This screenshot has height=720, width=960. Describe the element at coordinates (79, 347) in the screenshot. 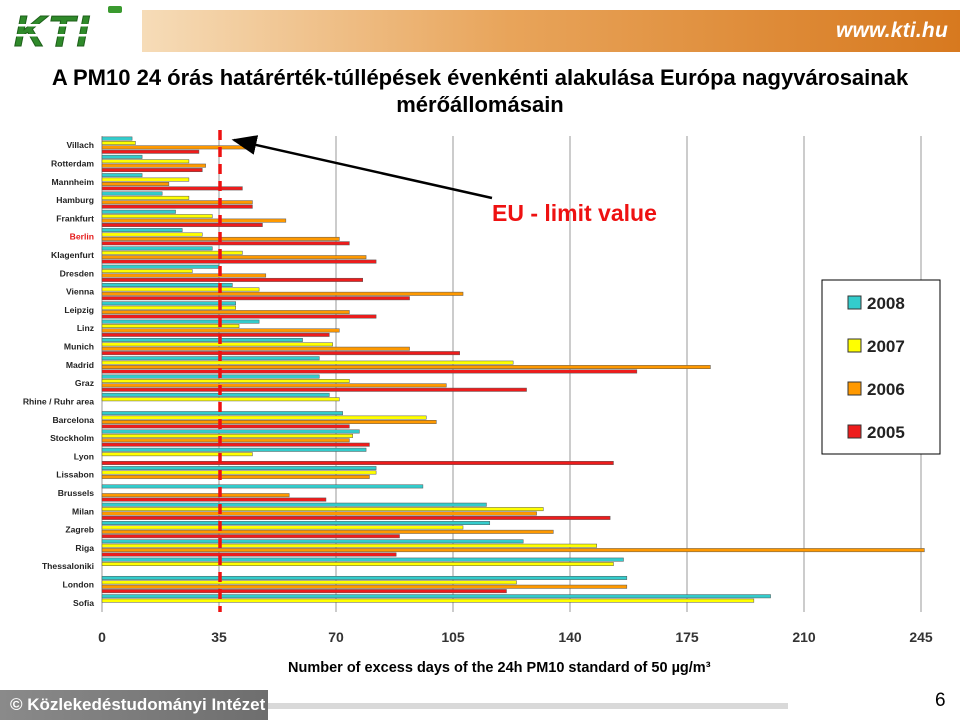

I see `category-label: Munich` at that location.